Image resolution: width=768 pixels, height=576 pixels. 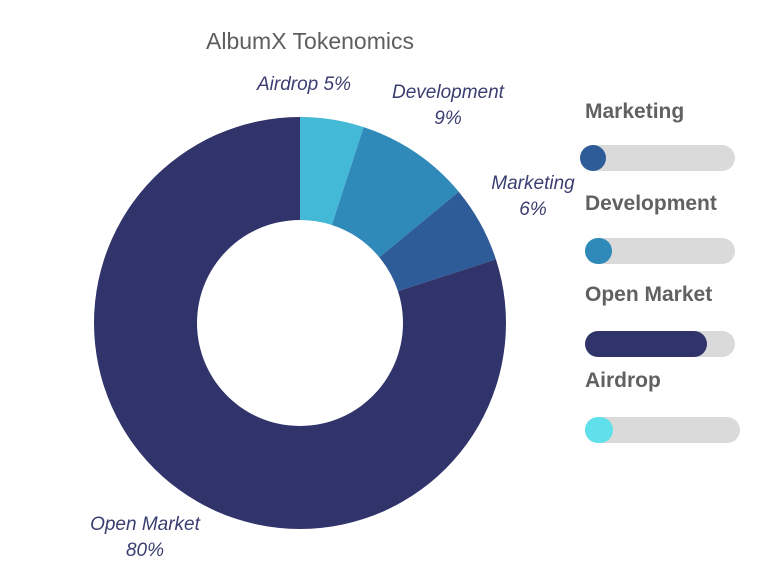 I want to click on progress-fill-development, so click(x=598, y=251).